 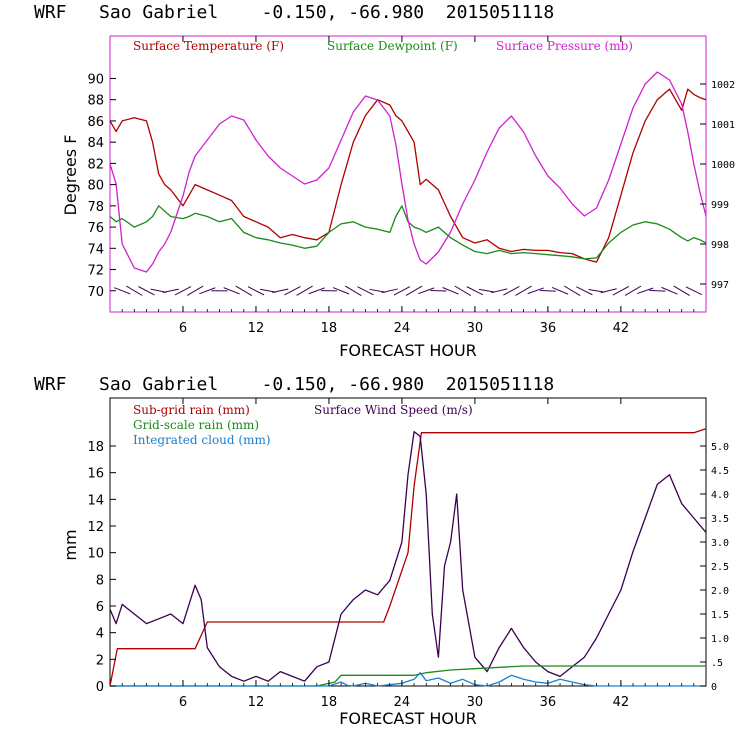 What do you see at coordinates (95, 186) in the screenshot?
I see `y-tick-label: 80` at bounding box center [95, 186].